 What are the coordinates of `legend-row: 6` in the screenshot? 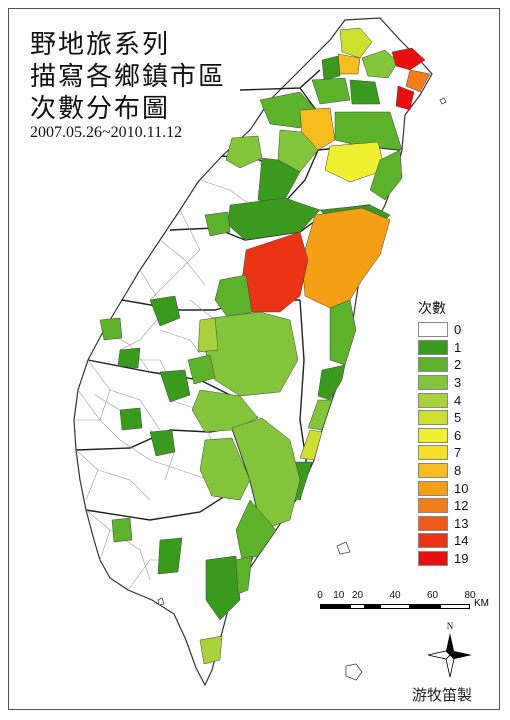 It's located at (443, 436).